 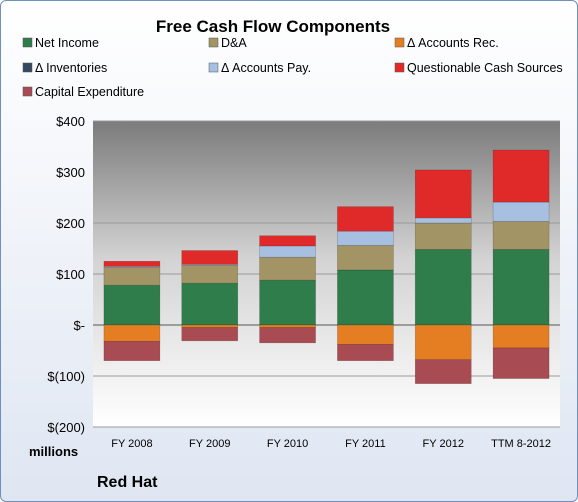 I want to click on legend-label-delta-accounts-pay: Δ Accounts Pay., so click(x=266, y=68).